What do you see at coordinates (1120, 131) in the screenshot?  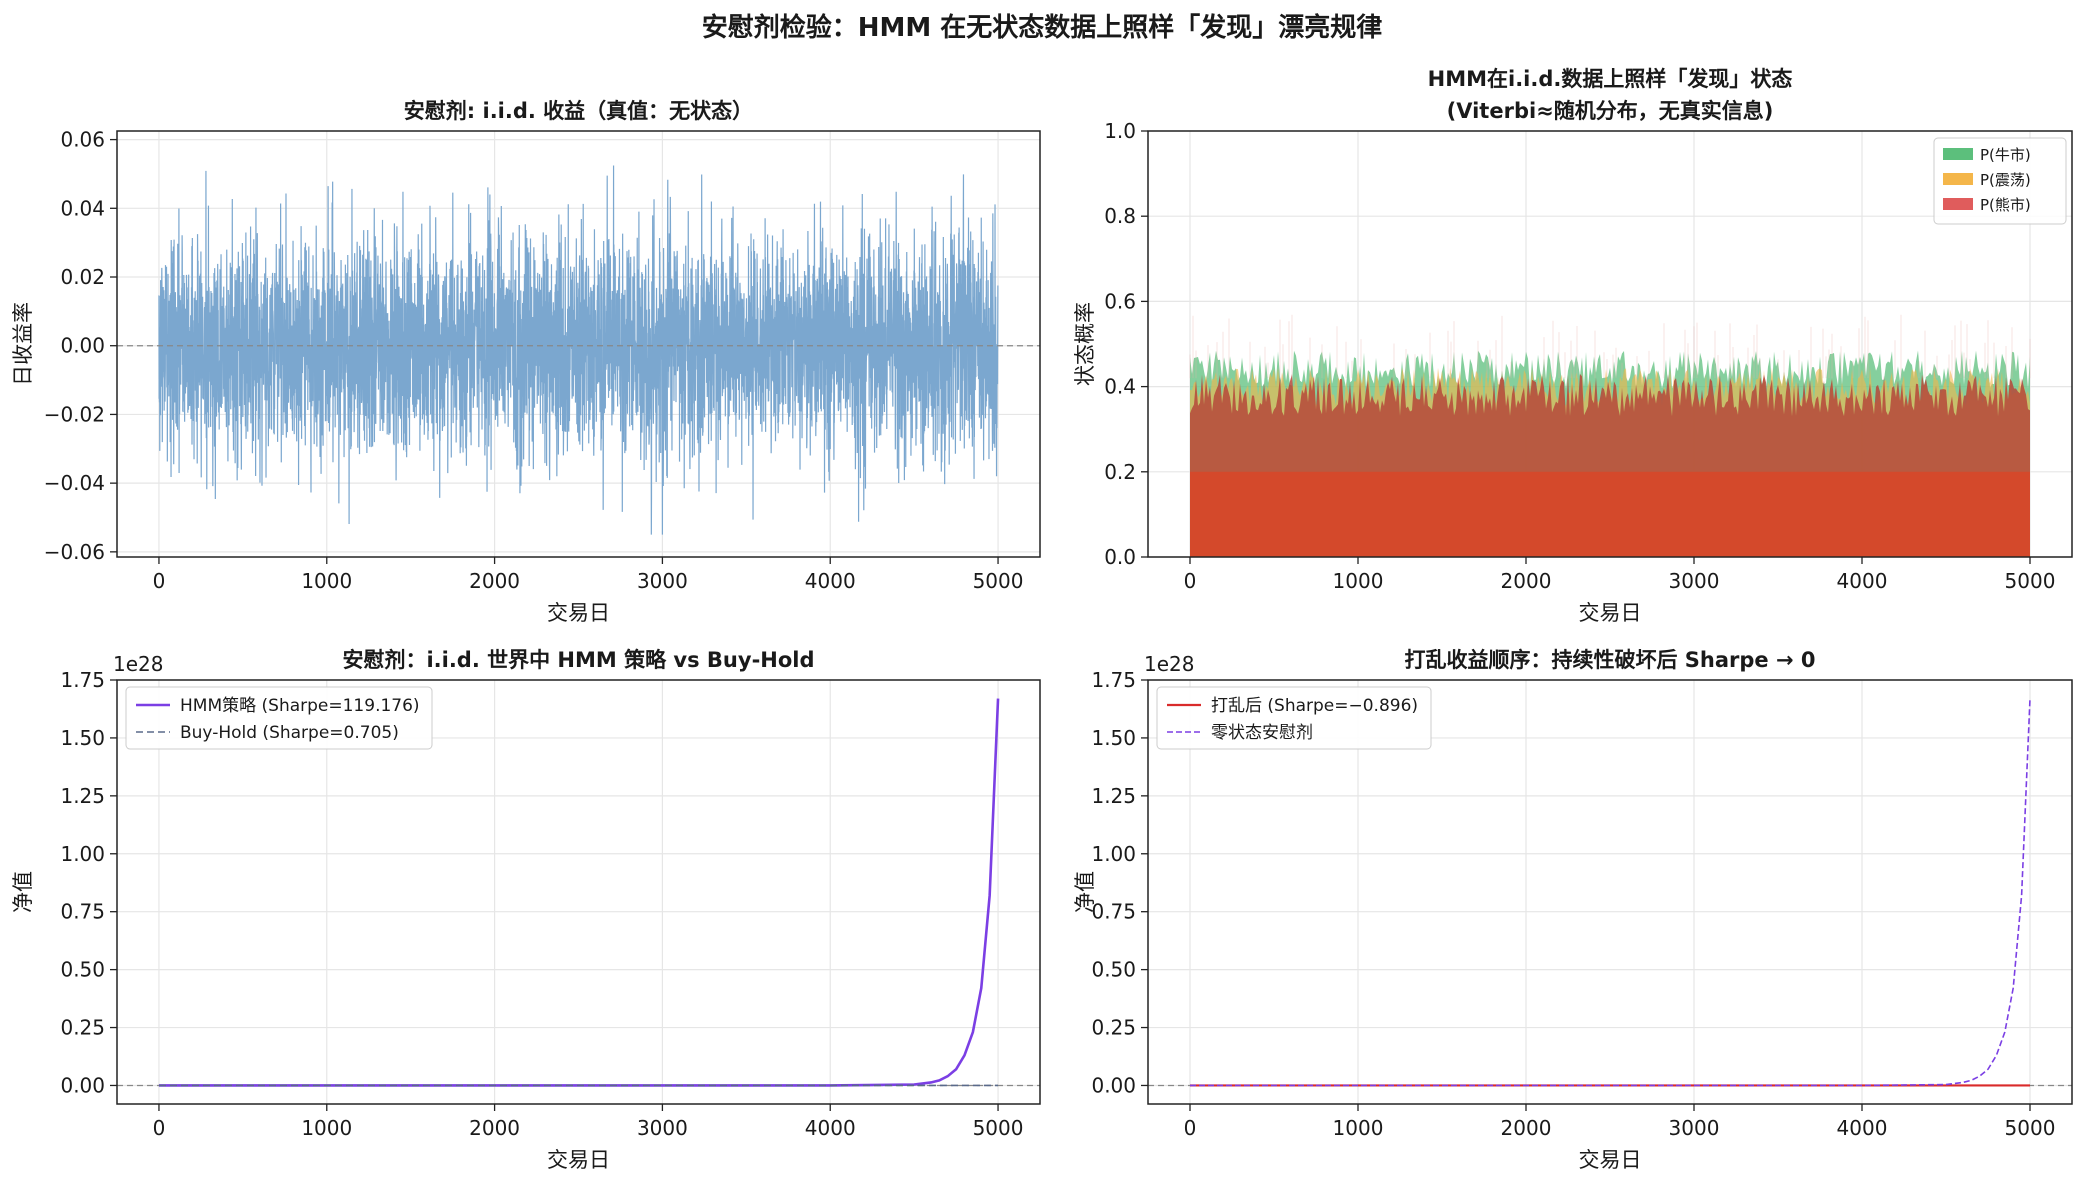 I see `y-tick-label: 1.0` at bounding box center [1120, 131].